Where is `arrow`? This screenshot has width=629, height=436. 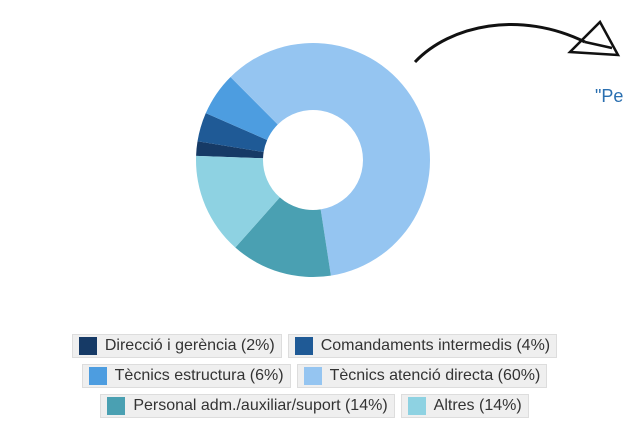
arrow is located at coordinates (499, 43).